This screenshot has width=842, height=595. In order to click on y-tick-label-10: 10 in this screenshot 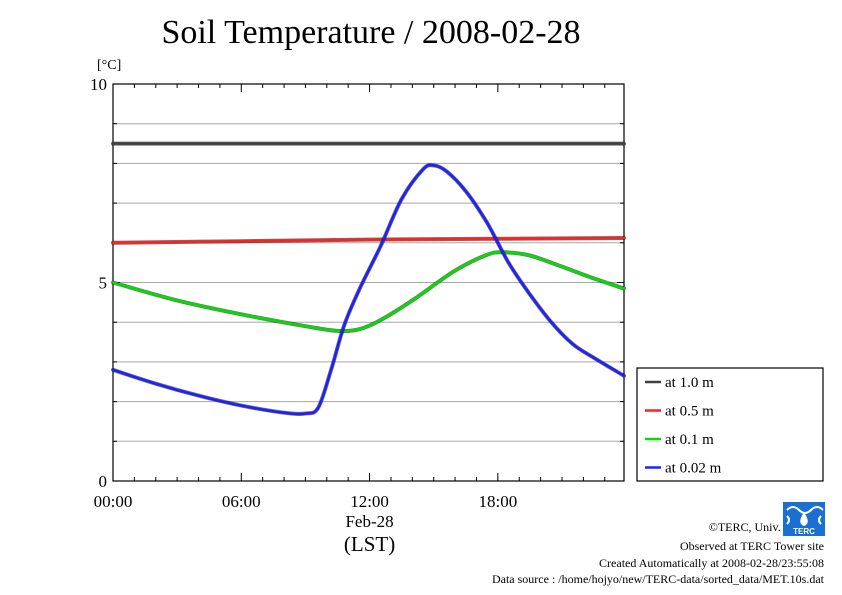, I will do `click(98, 84)`.